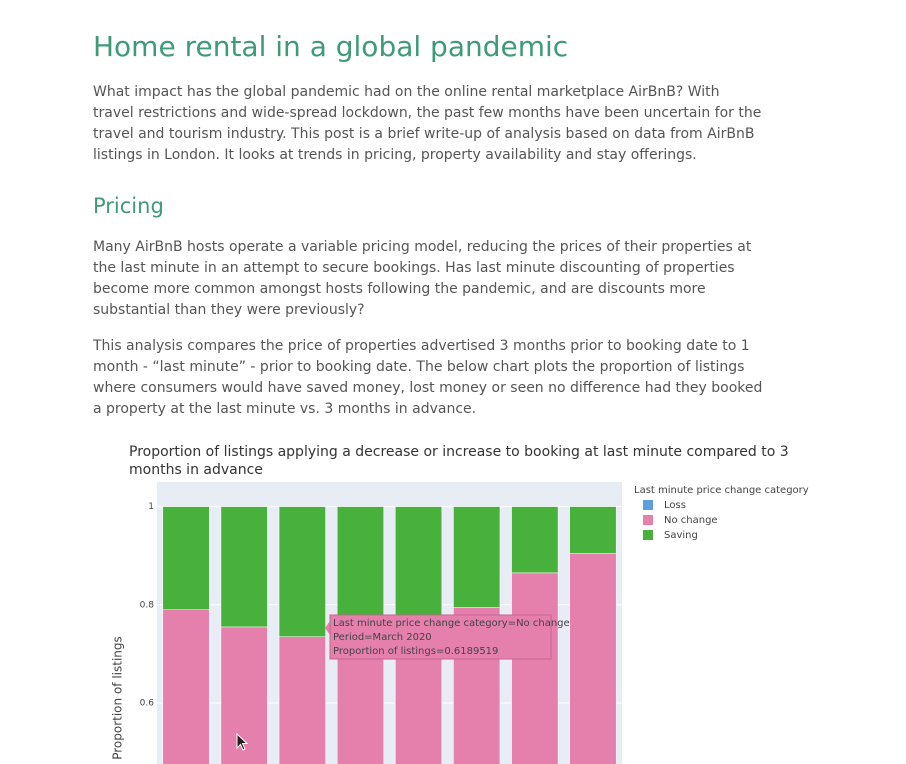  I want to click on y-tick-label: 0.6, so click(147, 704).